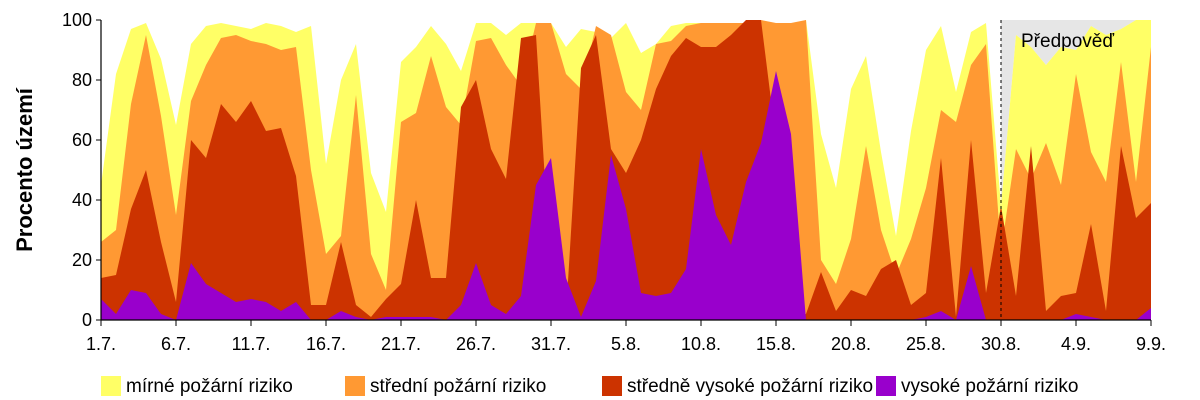  I want to click on y-tick-label: 60, so click(82, 140).